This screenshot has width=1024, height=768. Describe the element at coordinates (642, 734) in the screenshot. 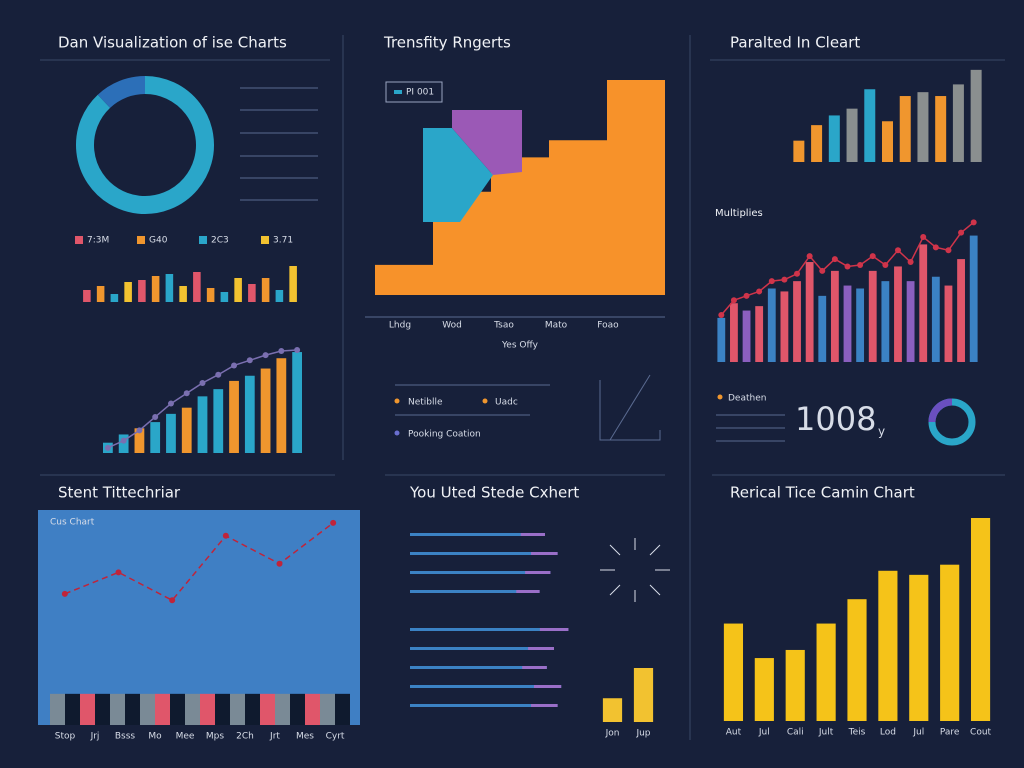

I see `x-tick-label: Jup` at that location.